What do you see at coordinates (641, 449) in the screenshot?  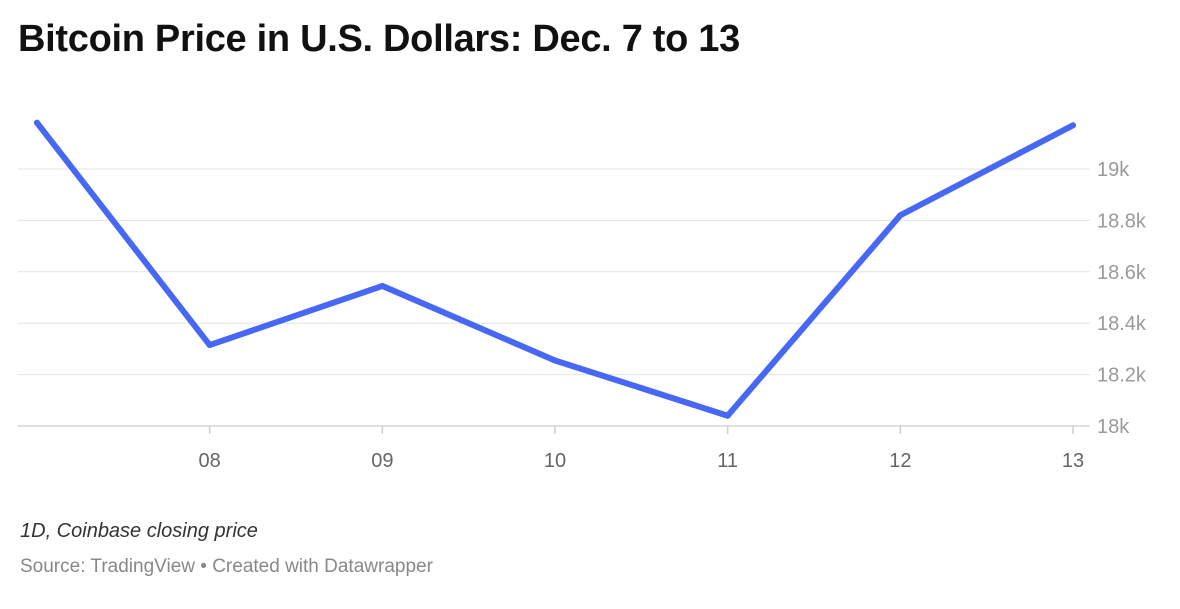 I see `x-axis: 08 09 10 11 12 13` at bounding box center [641, 449].